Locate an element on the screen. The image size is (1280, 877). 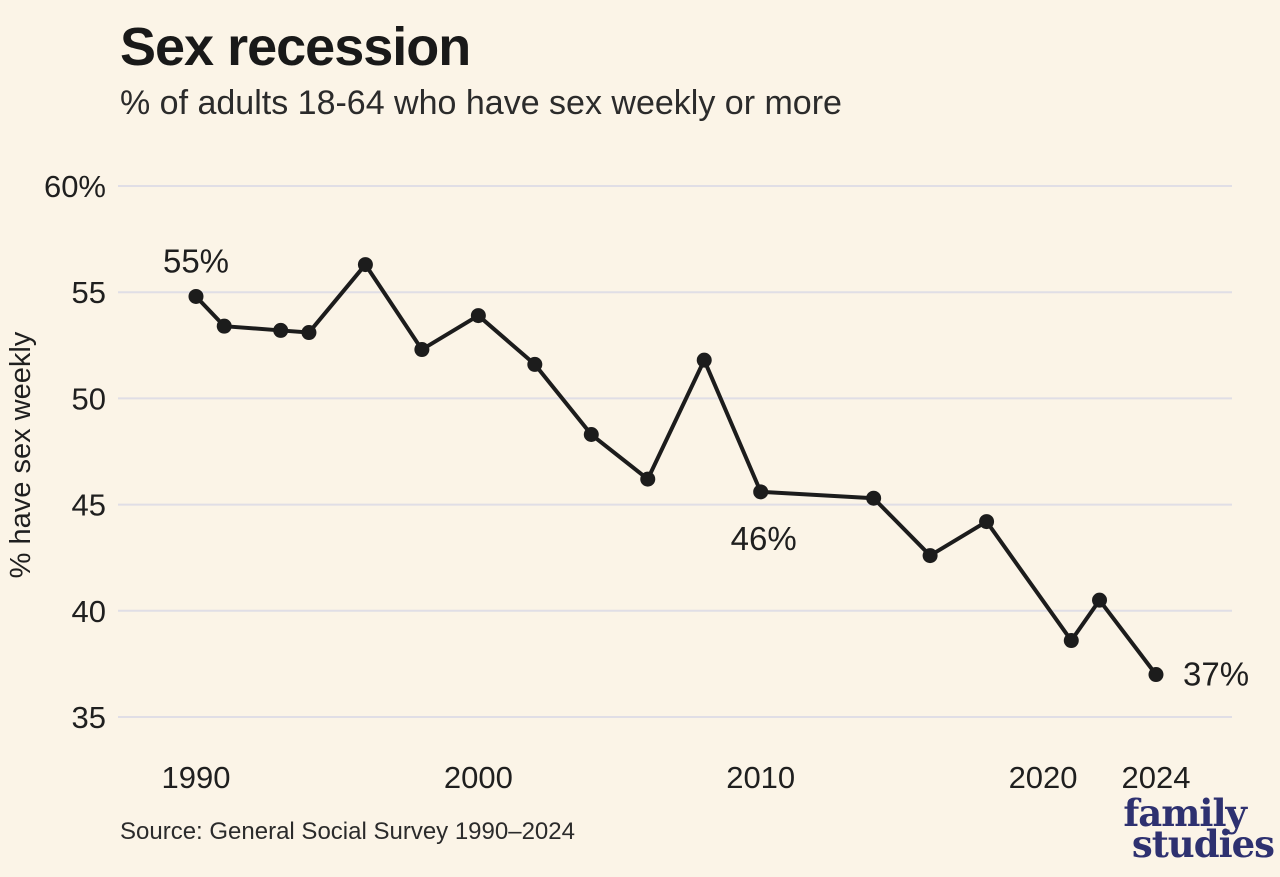
x-tick-label: 2024 is located at coordinates (1156, 777).